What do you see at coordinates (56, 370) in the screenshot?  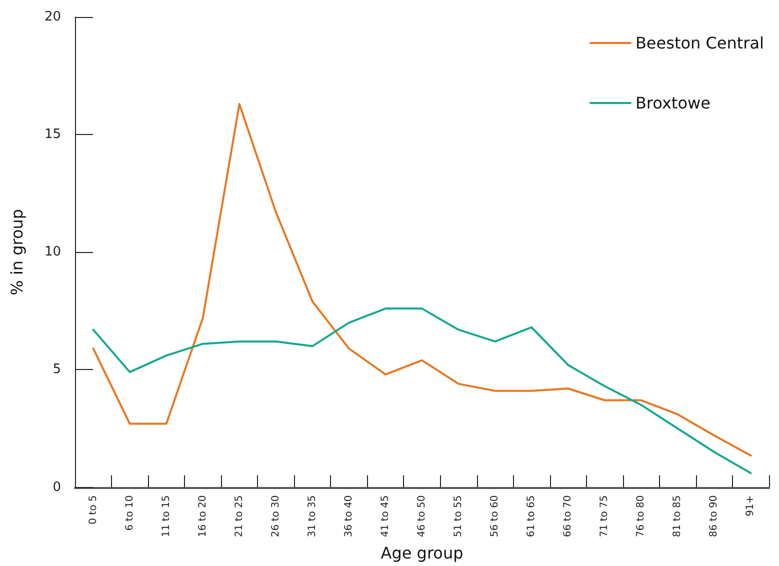 I see `y-tick-label: 5` at bounding box center [56, 370].